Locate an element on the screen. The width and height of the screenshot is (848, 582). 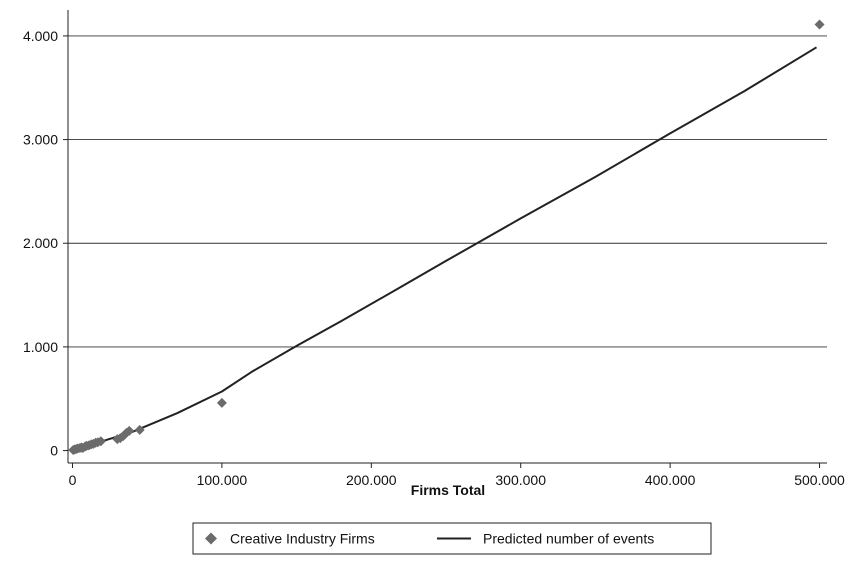
x-tick-label: 400.000 is located at coordinates (670, 480).